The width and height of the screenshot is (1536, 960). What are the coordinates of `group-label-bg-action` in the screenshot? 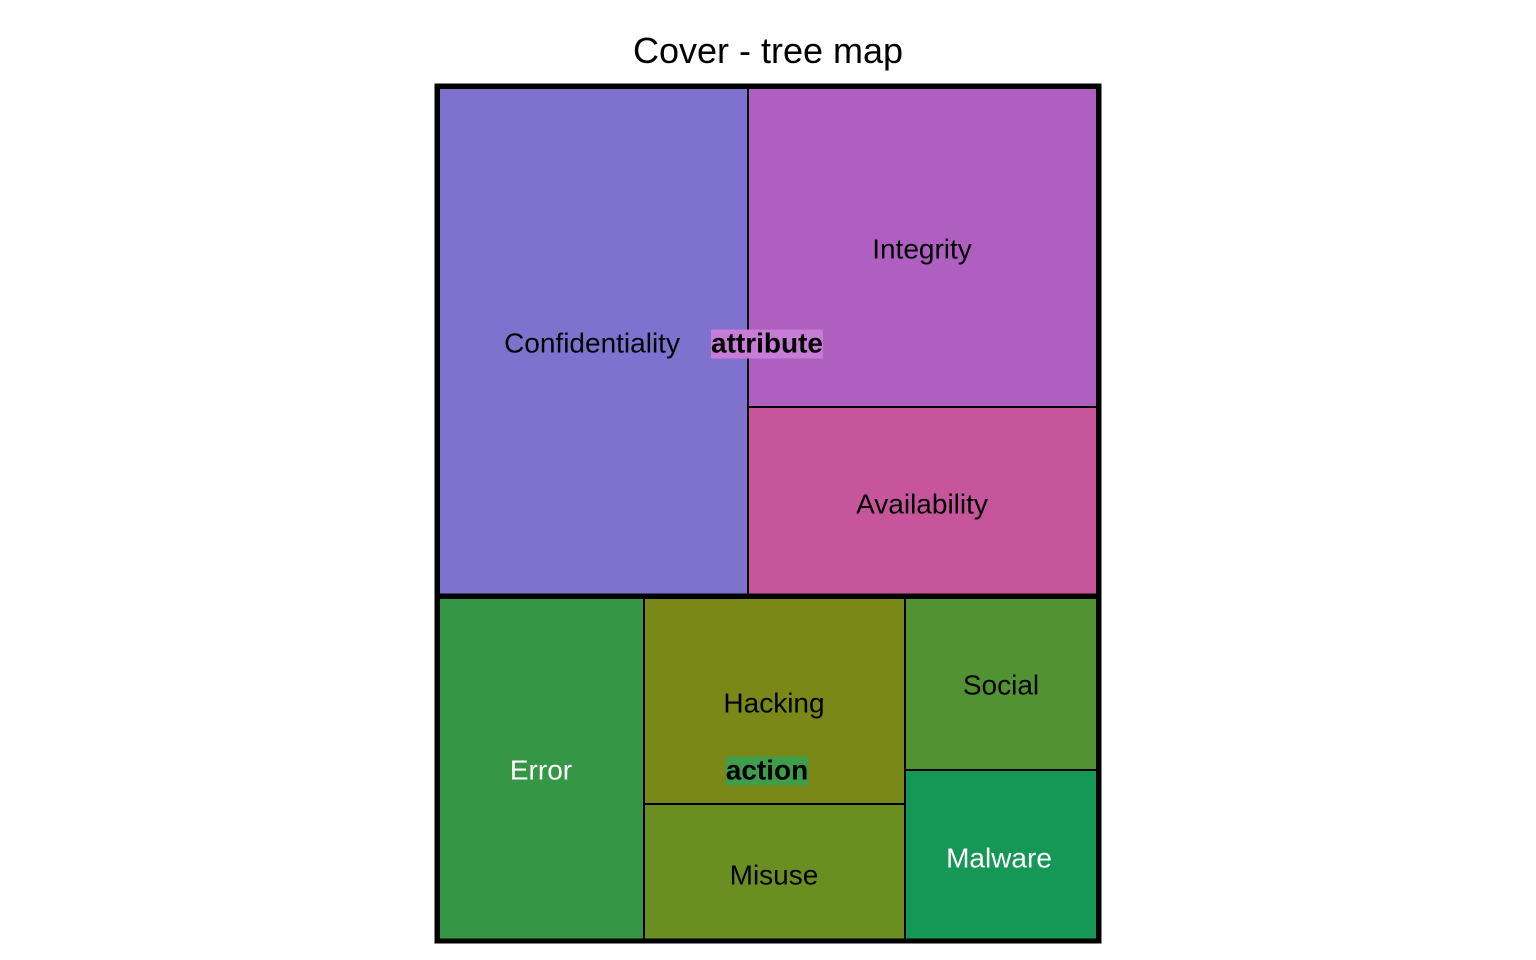 It's located at (767, 771).